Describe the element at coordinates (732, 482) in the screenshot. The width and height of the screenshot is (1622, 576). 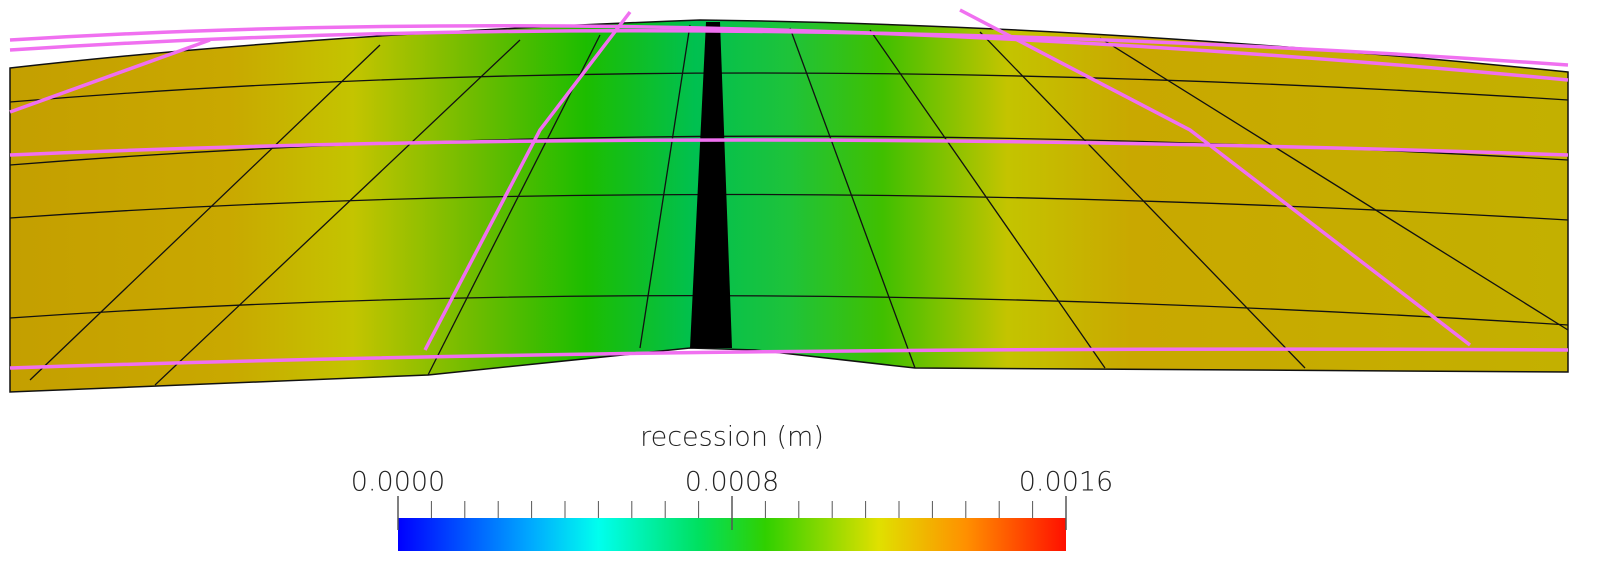
I see `tick-label: 0.0008` at that location.